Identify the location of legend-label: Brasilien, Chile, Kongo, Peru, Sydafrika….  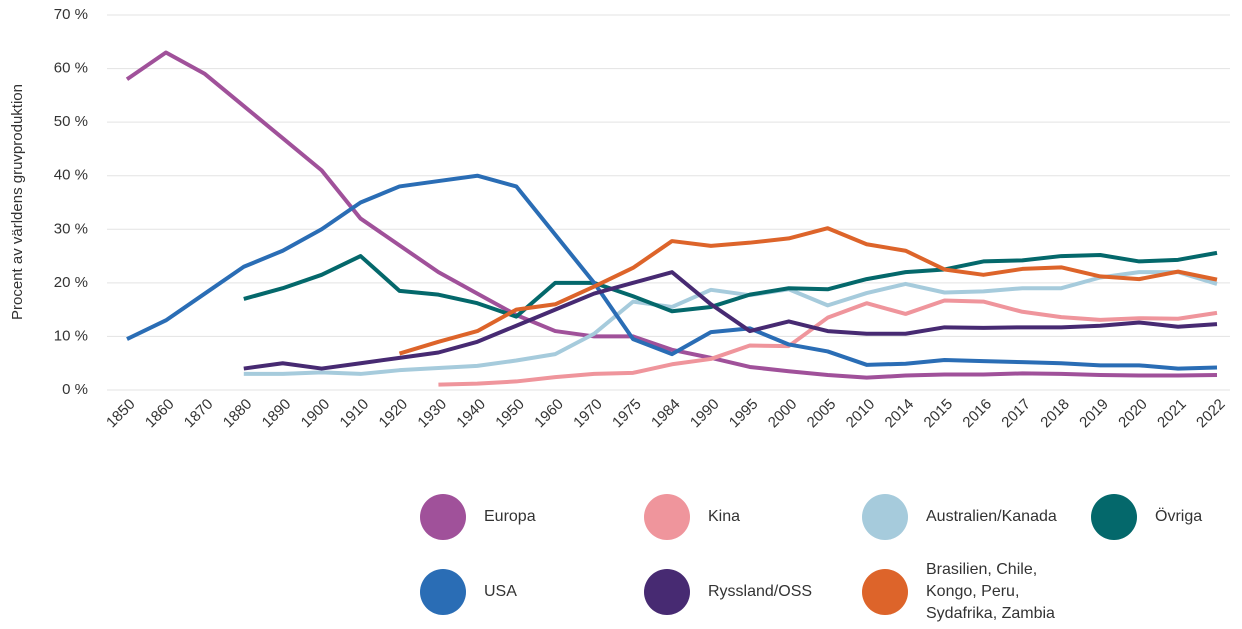
(990, 591).